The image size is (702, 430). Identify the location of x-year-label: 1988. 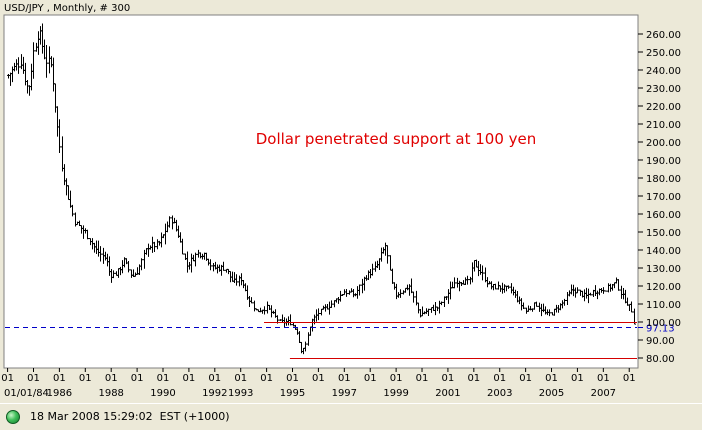
(110, 393).